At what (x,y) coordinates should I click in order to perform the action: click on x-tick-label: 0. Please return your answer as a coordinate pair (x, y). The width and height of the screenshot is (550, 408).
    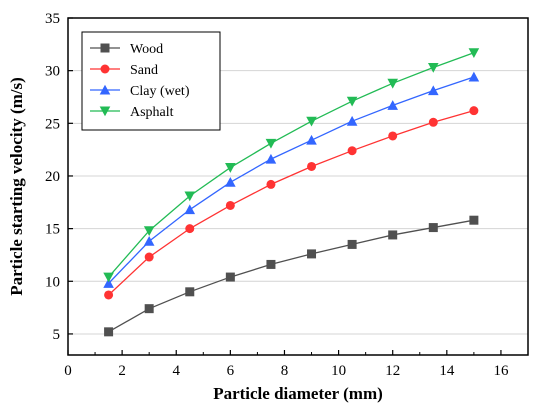
    Looking at the image, I should click on (68, 371).